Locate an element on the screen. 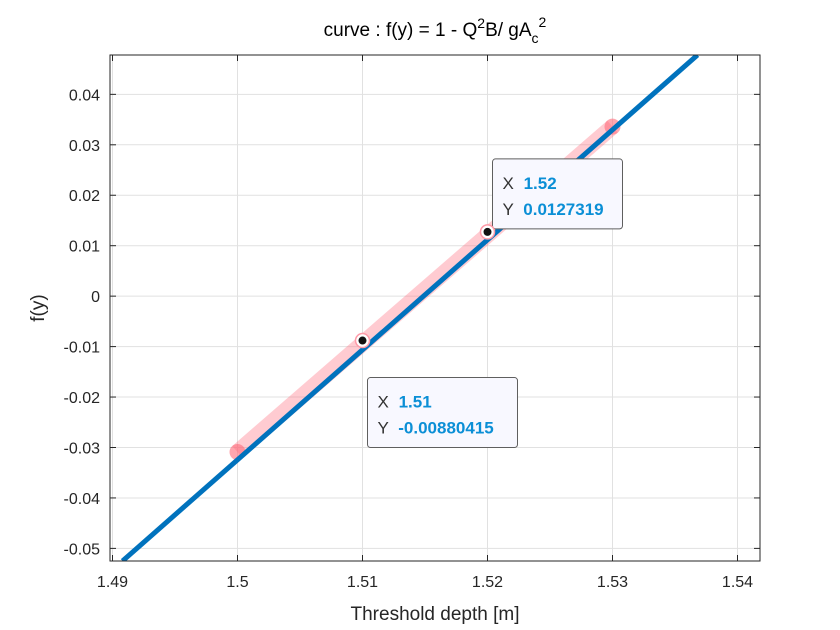 This screenshot has width=840, height=630. y-tick-label: -0.01 is located at coordinates (82, 348).